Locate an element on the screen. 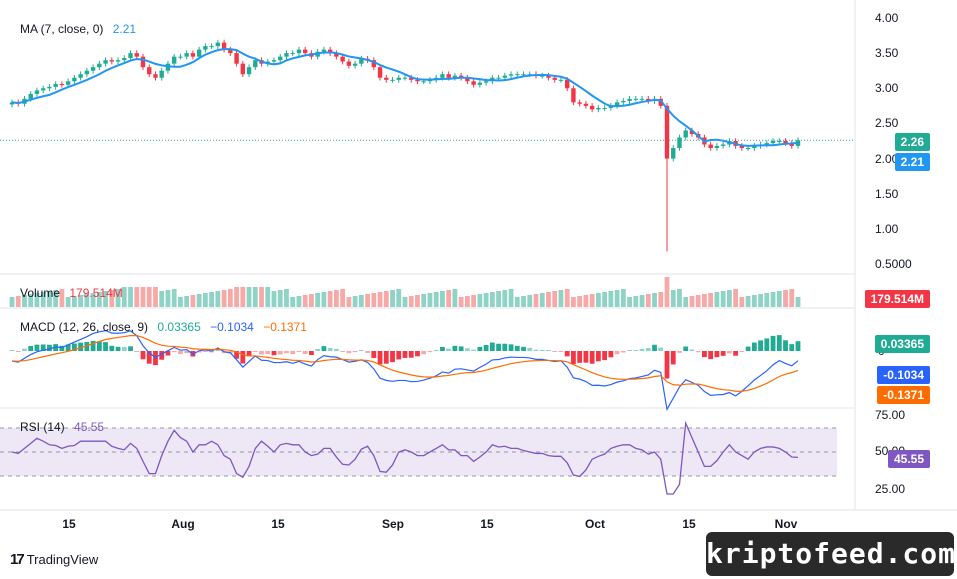 This screenshot has width=957, height=579. rsi-badge: 45.55 is located at coordinates (908, 459).